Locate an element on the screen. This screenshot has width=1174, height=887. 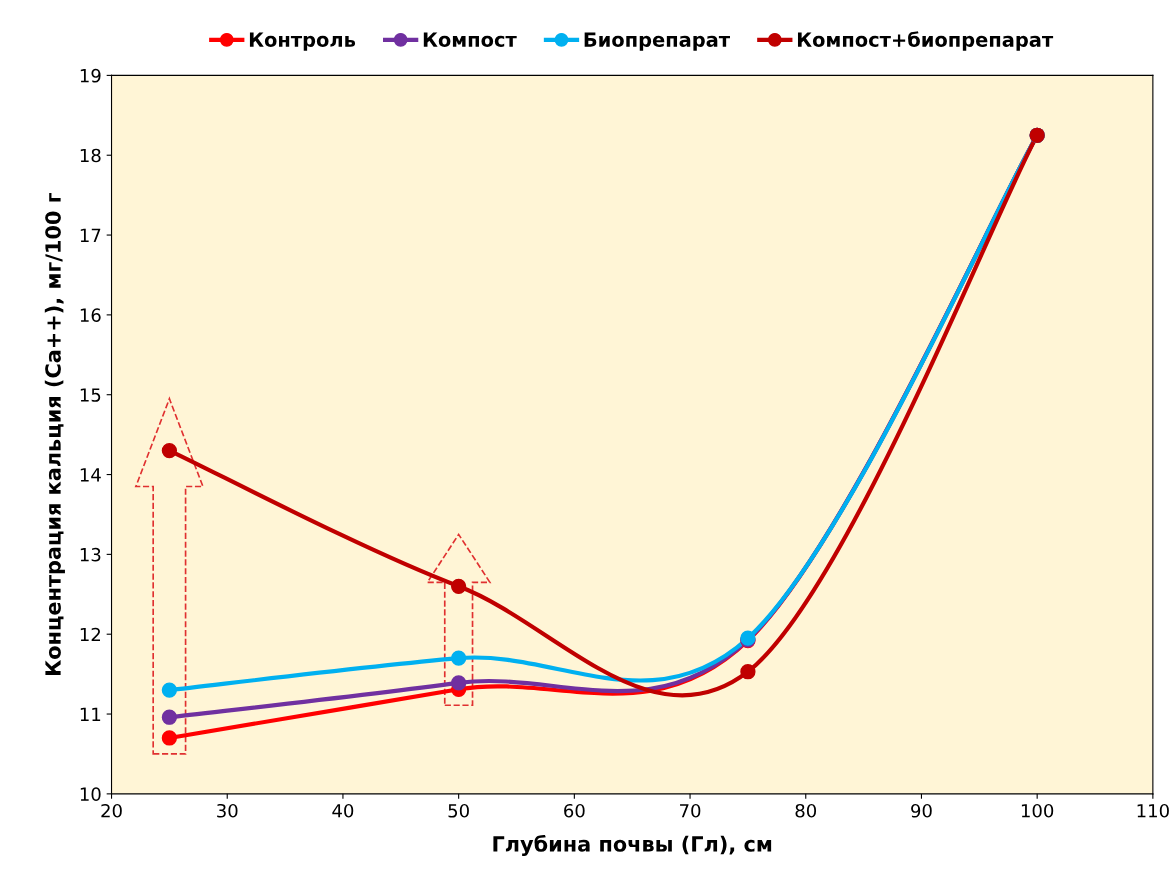
legend-label: Биопрепарат is located at coordinates (657, 41).